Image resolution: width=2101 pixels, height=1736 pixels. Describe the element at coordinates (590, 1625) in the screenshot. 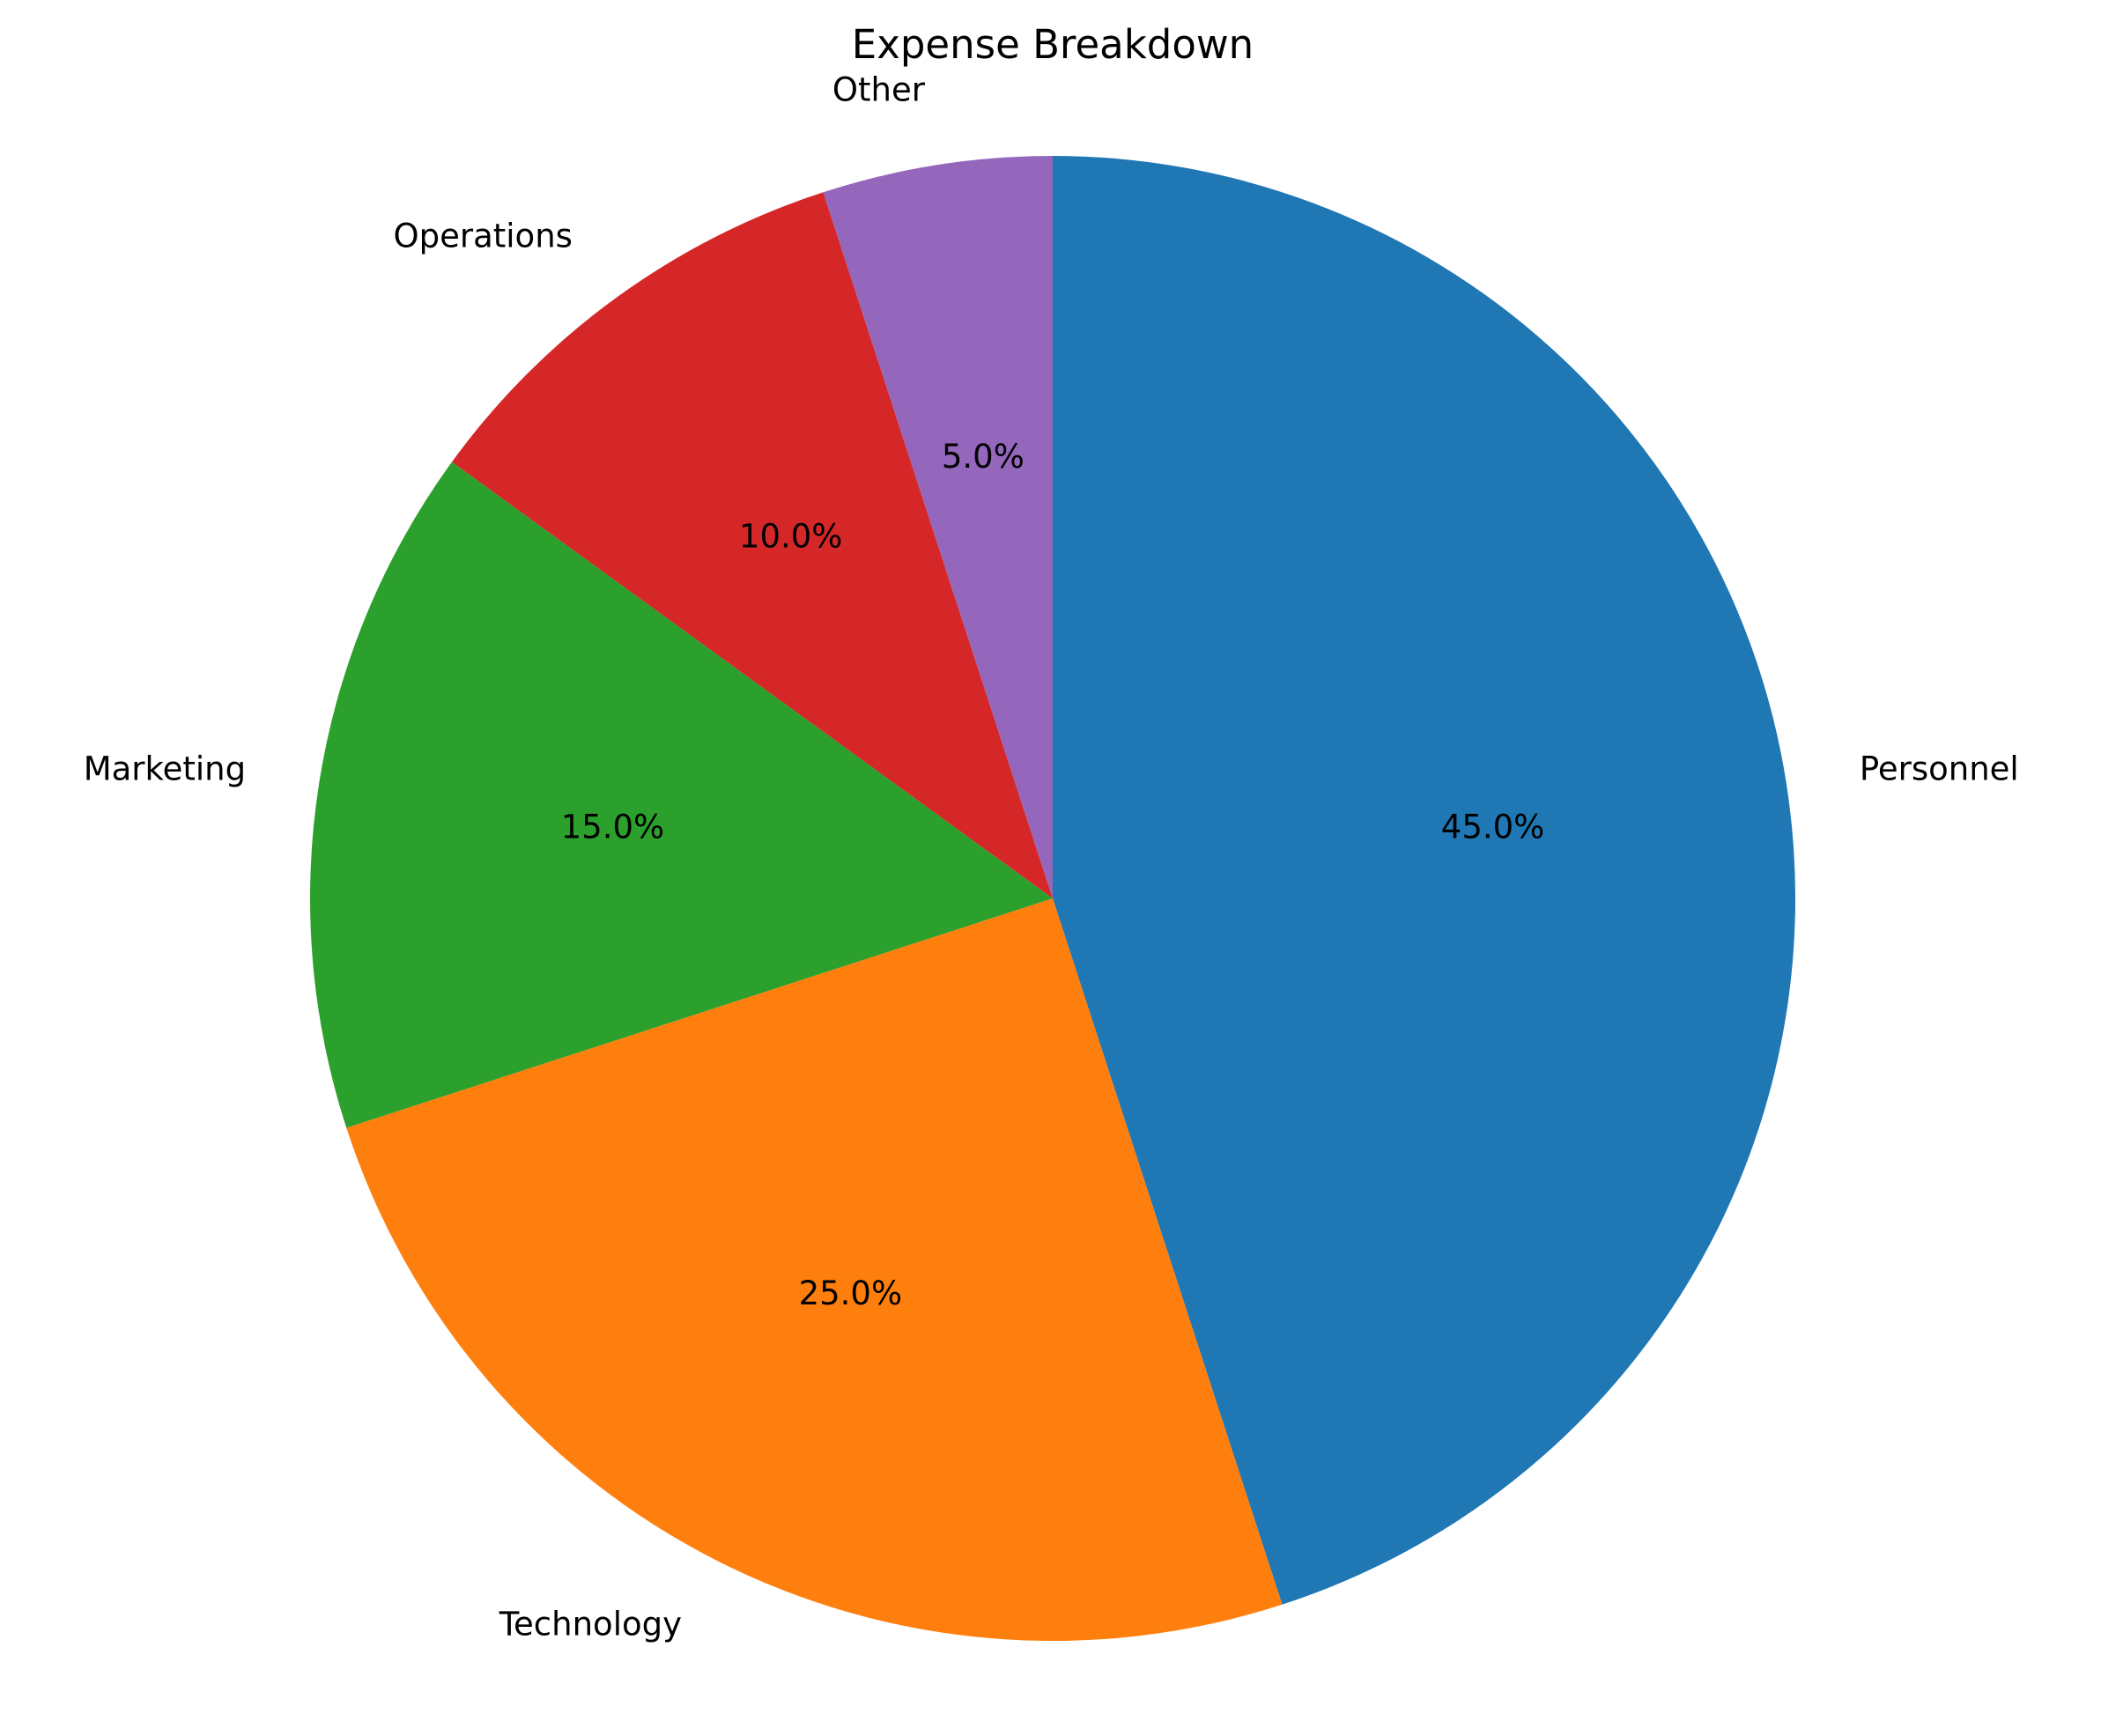

I see `slice-label-technology: Technology` at that location.